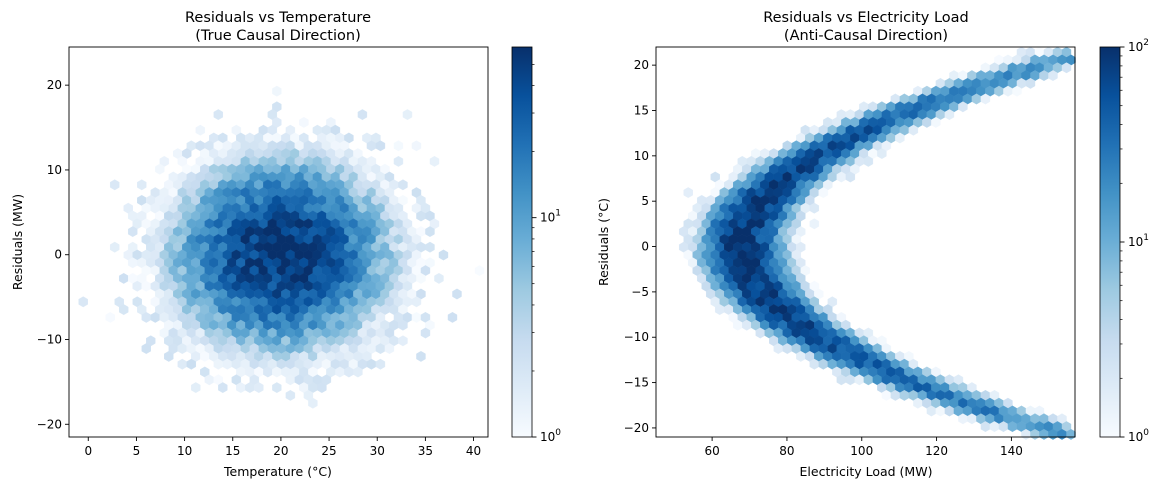  What do you see at coordinates (866, 471) in the screenshot?
I see `x-axis-label-right: Electricity Load (MW)` at bounding box center [866, 471].